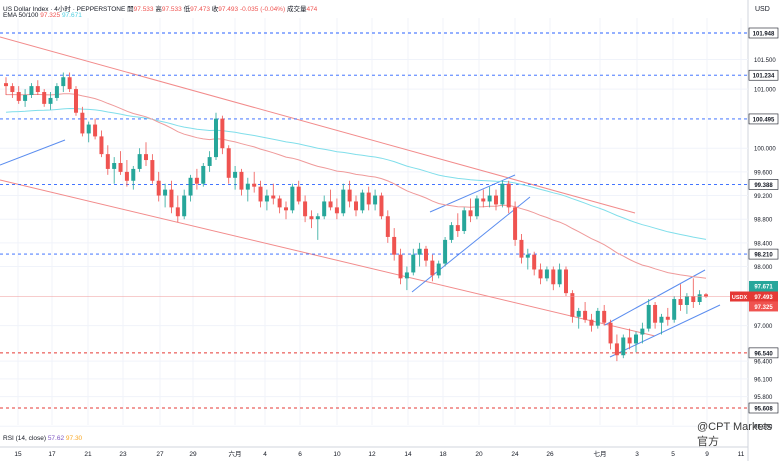 The width and height of the screenshot is (779, 461). What do you see at coordinates (337, 454) in the screenshot?
I see `x-tick-label: 10` at bounding box center [337, 454].